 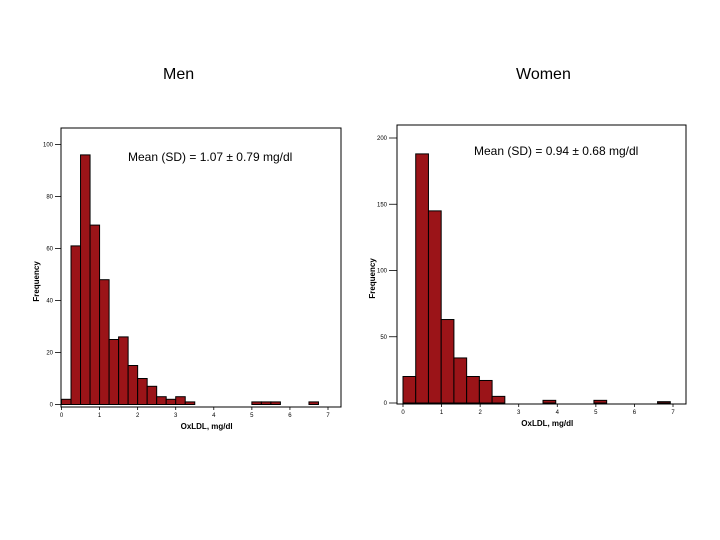 I want to click on chart-title-women: Women, so click(x=543, y=74).